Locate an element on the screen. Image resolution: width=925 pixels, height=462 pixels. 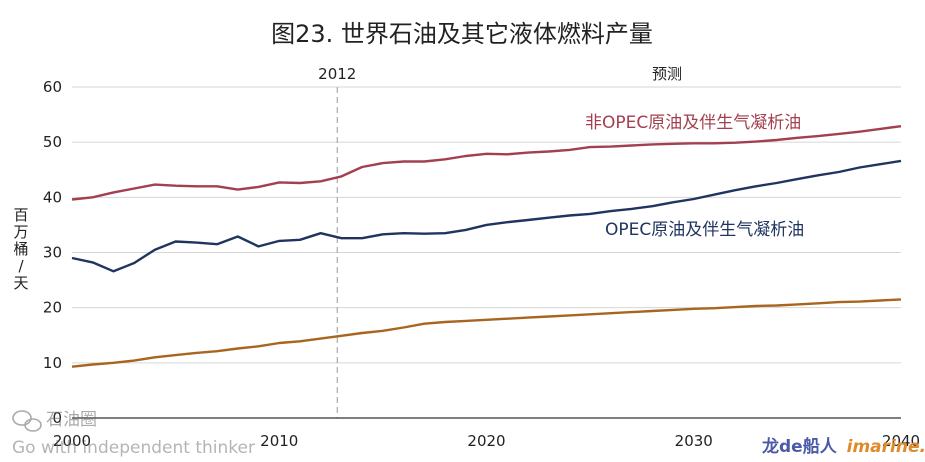
watermark-brand: 龙de船人 is located at coordinates (799, 446).